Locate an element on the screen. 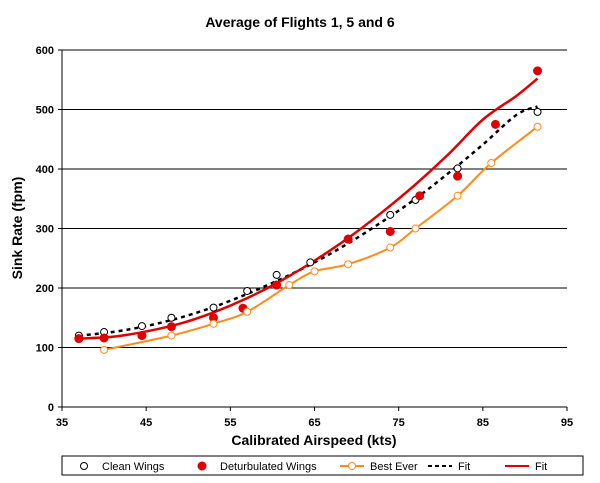 This screenshot has height=483, width=600. legend-label-1: Deturbulated Wings is located at coordinates (268, 467).